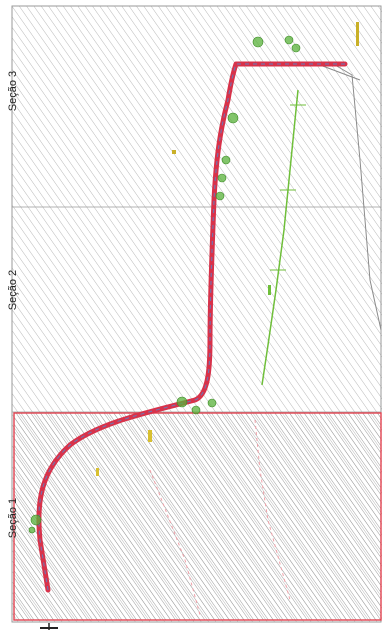 The image size is (382, 630). I want to click on section-label-1: Seção 1, so click(13, 518).